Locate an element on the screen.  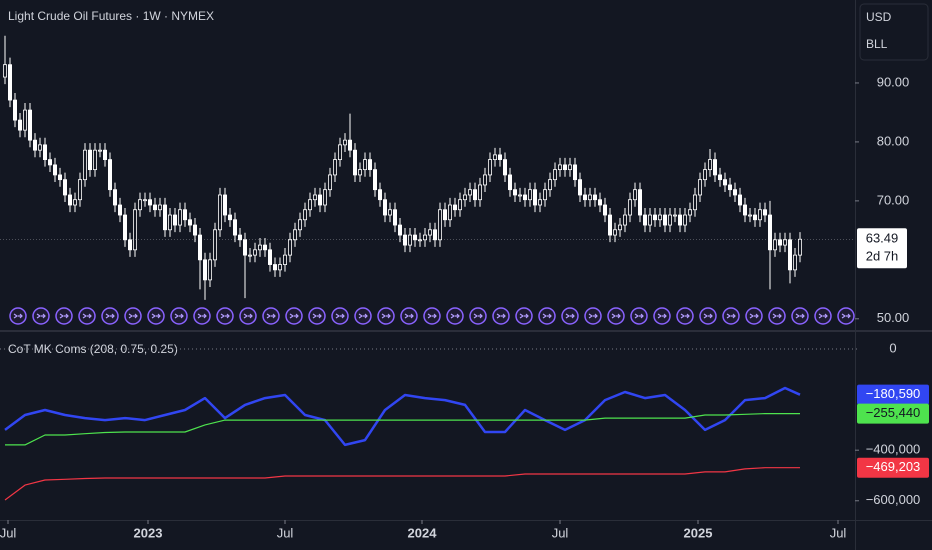
unit-box is located at coordinates (894, 32).